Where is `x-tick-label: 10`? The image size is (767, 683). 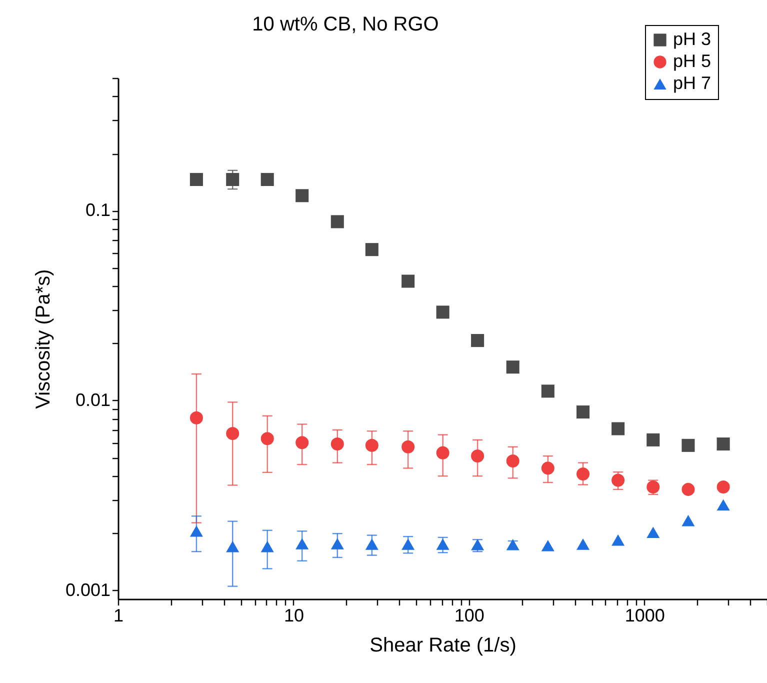
x-tick-label: 10 is located at coordinates (294, 616).